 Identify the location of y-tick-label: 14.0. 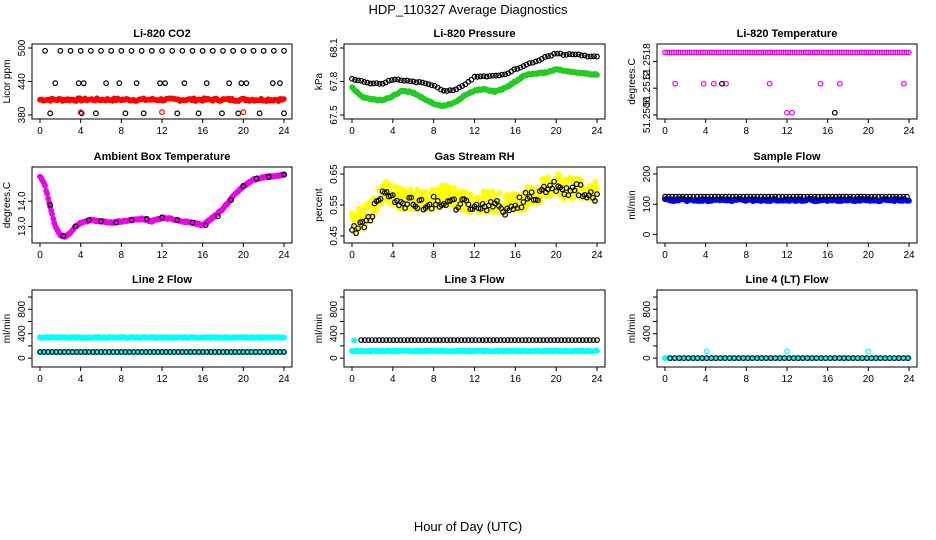
(22, 201).